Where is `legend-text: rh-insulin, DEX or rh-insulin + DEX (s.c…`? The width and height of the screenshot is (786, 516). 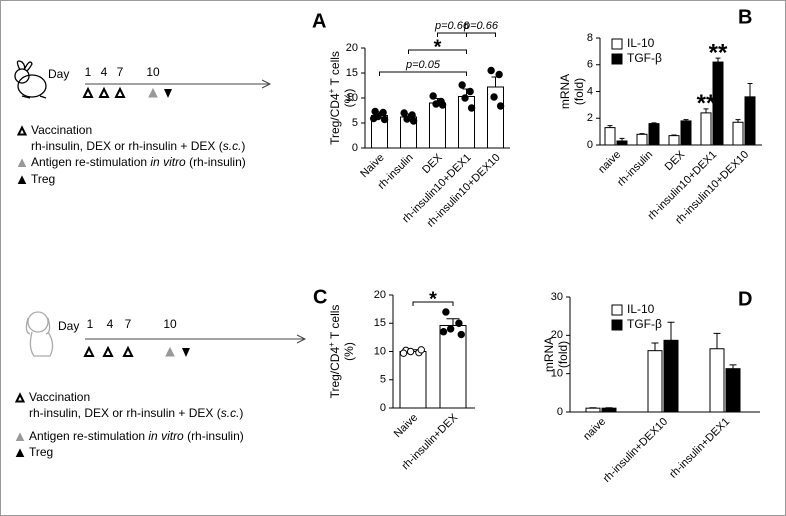
legend-text: rh-insulin, DEX or rh-insulin + DEX (s.c… is located at coordinates (138, 146).